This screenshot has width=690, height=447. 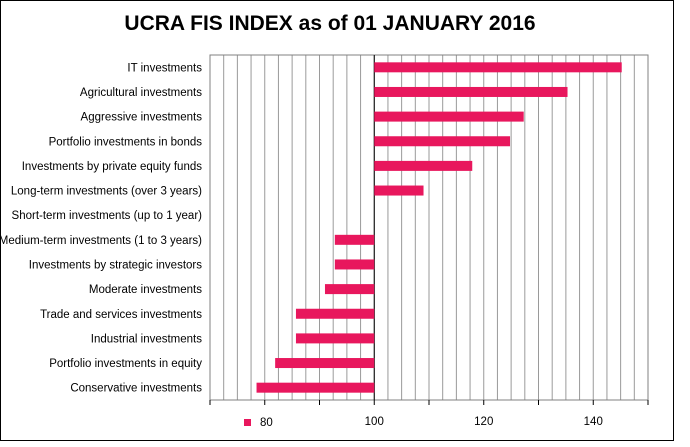 What do you see at coordinates (593, 422) in the screenshot?
I see `x-tick-label: 140` at bounding box center [593, 422].